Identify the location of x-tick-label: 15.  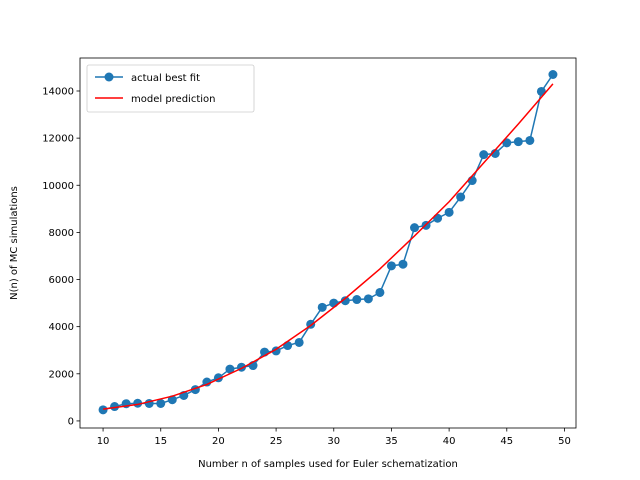
(160, 441).